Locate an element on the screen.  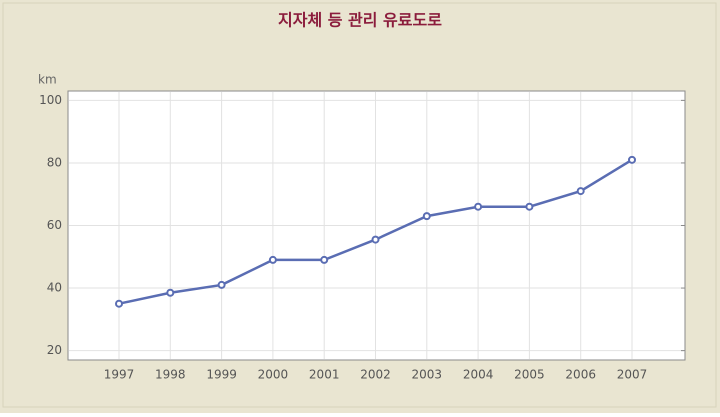
x-tick-label: 2002 is located at coordinates (375, 375).